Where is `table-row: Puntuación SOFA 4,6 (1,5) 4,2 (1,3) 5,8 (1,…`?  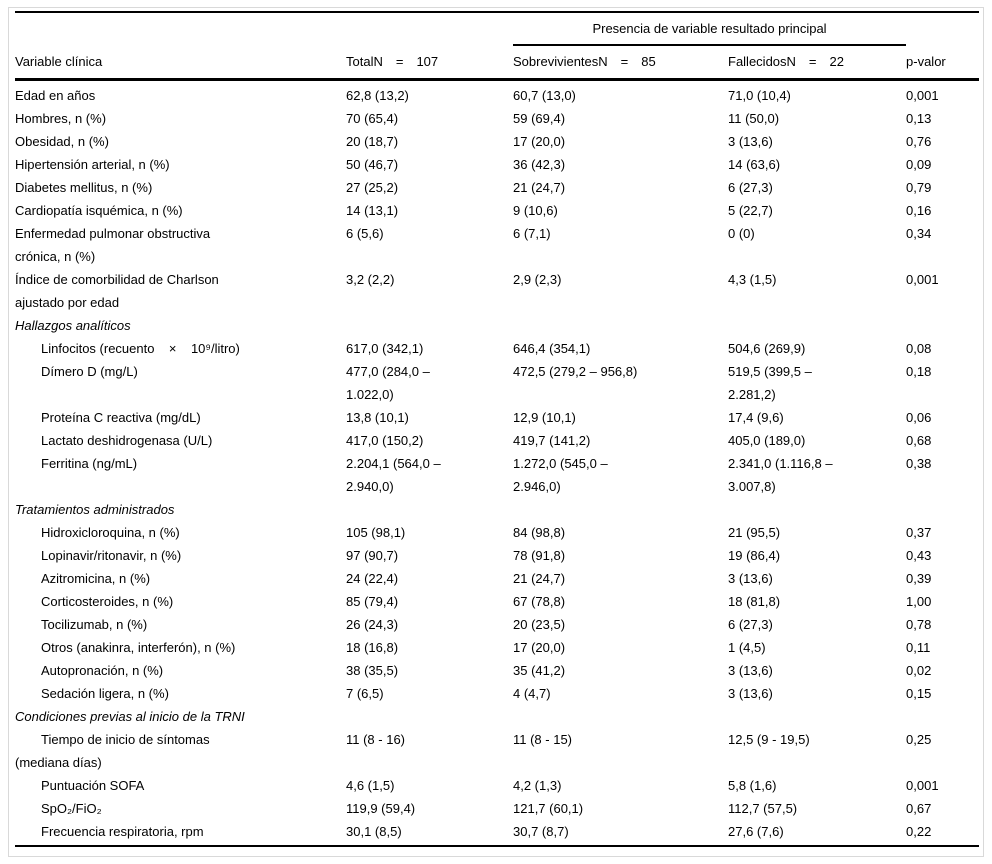
table-row: Puntuación SOFA 4,6 (1,5) 4,2 (1,3) 5,8 (1,… is located at coordinates (497, 785).